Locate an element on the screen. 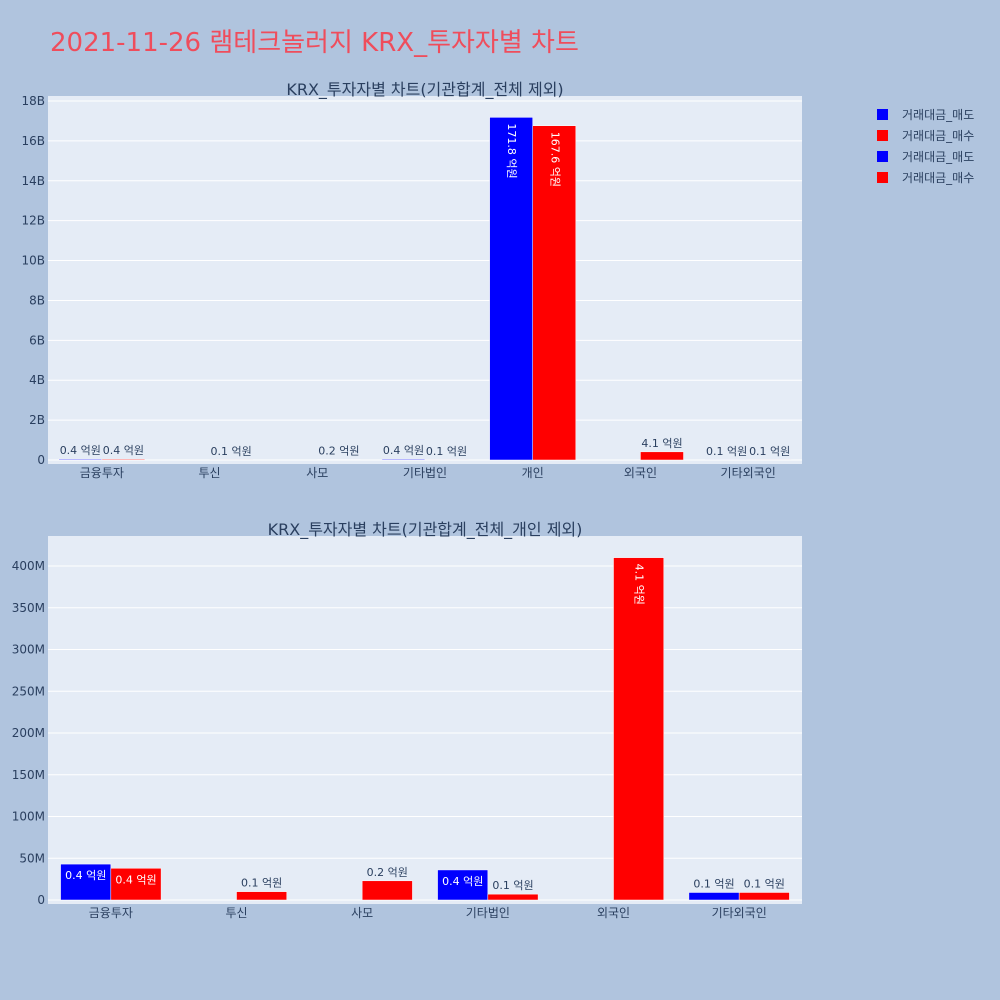  bar-label: 171.8 억원 is located at coordinates (511, 150).